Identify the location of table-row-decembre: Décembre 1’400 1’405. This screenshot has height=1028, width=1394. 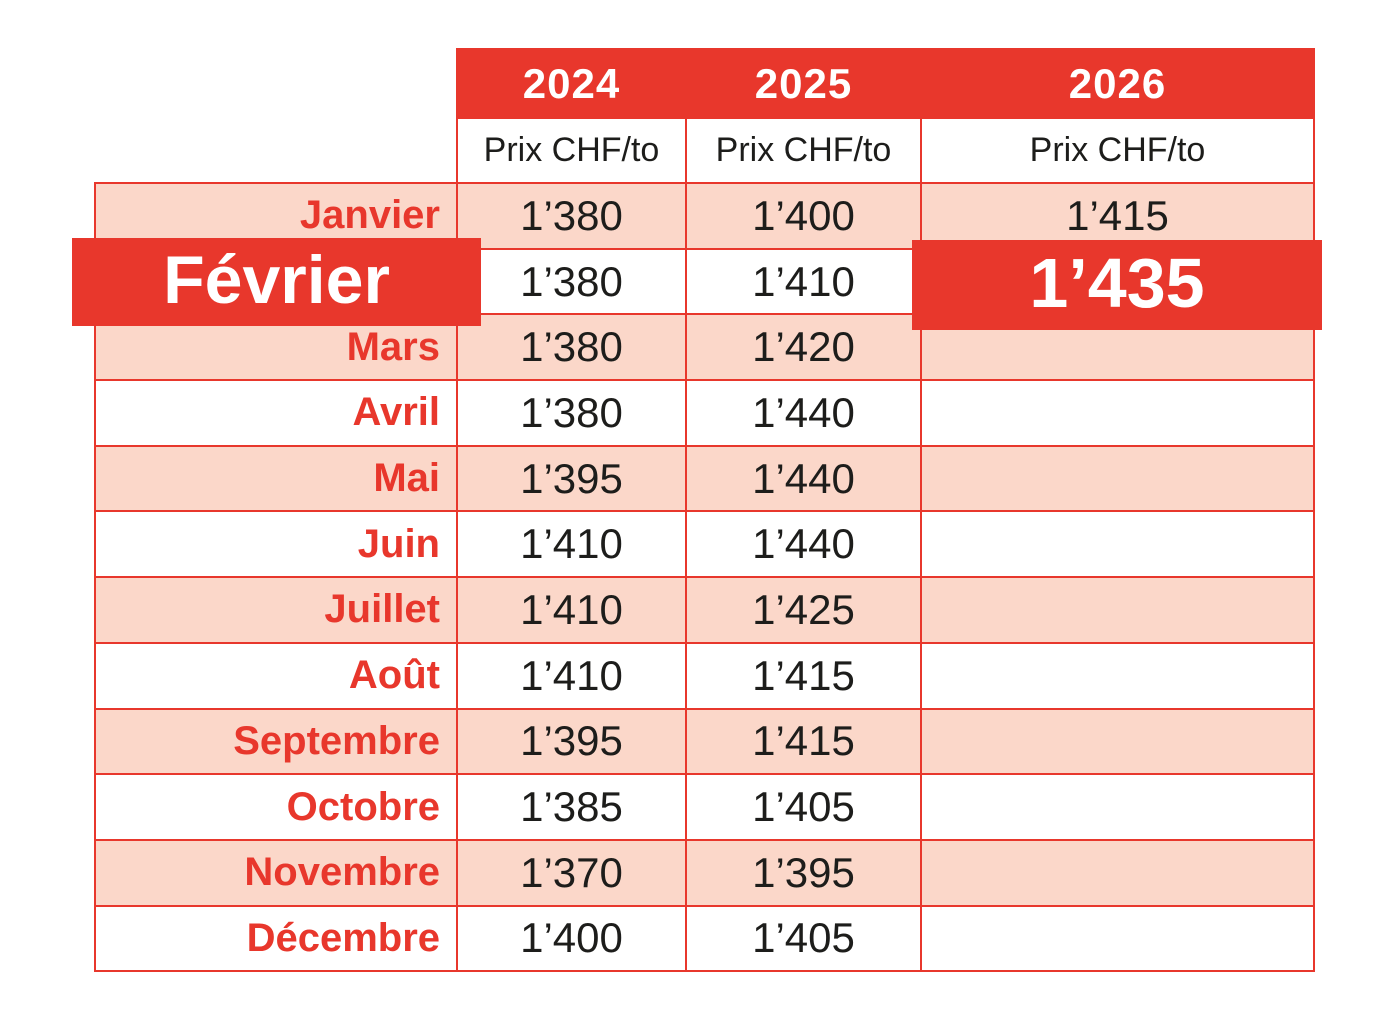
(704, 938).